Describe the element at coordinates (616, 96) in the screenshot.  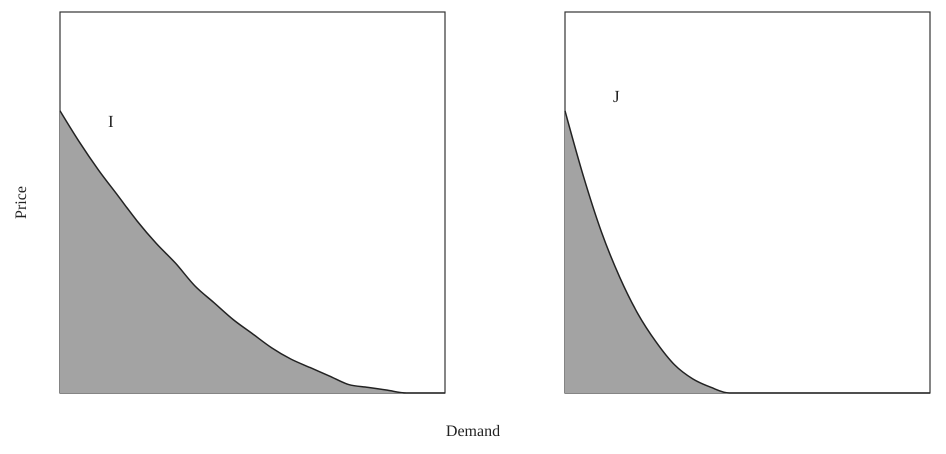
I see `text: J` at that location.